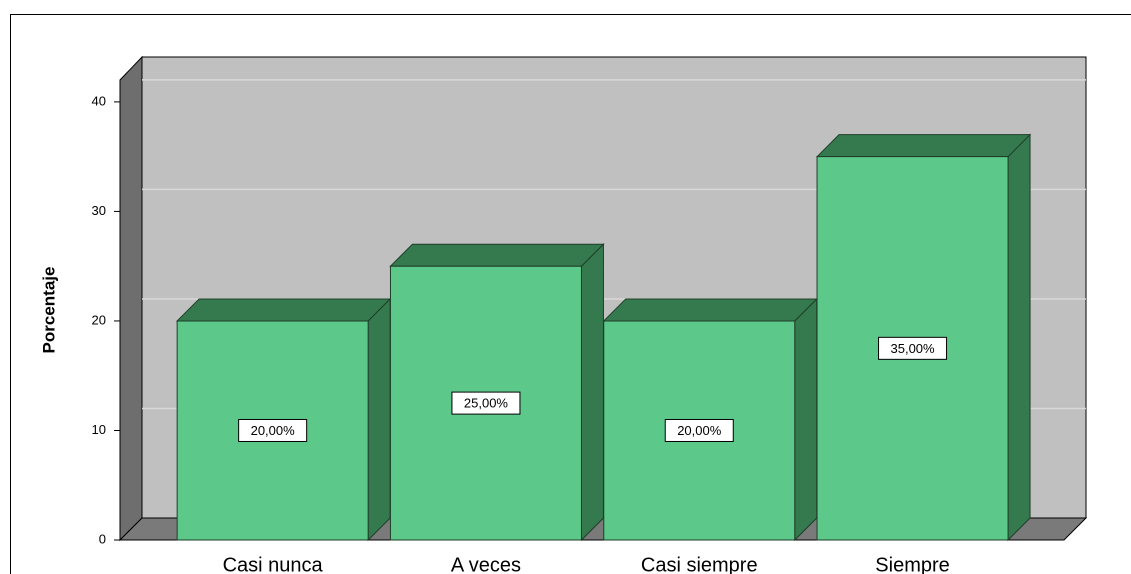  What do you see at coordinates (99, 319) in the screenshot?
I see `y-tick-label: 20` at bounding box center [99, 319].